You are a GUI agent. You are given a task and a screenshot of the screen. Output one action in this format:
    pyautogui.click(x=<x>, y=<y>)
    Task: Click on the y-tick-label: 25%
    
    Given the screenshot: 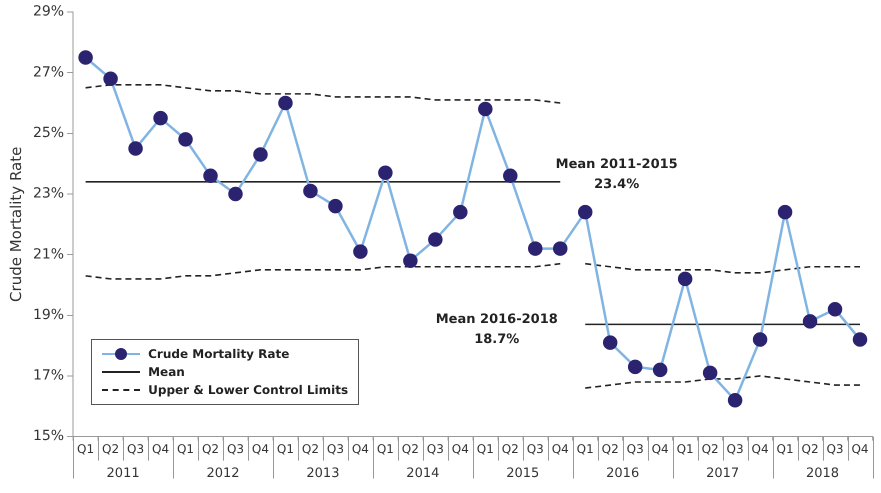 What is the action you would take?
    pyautogui.click(x=48, y=132)
    